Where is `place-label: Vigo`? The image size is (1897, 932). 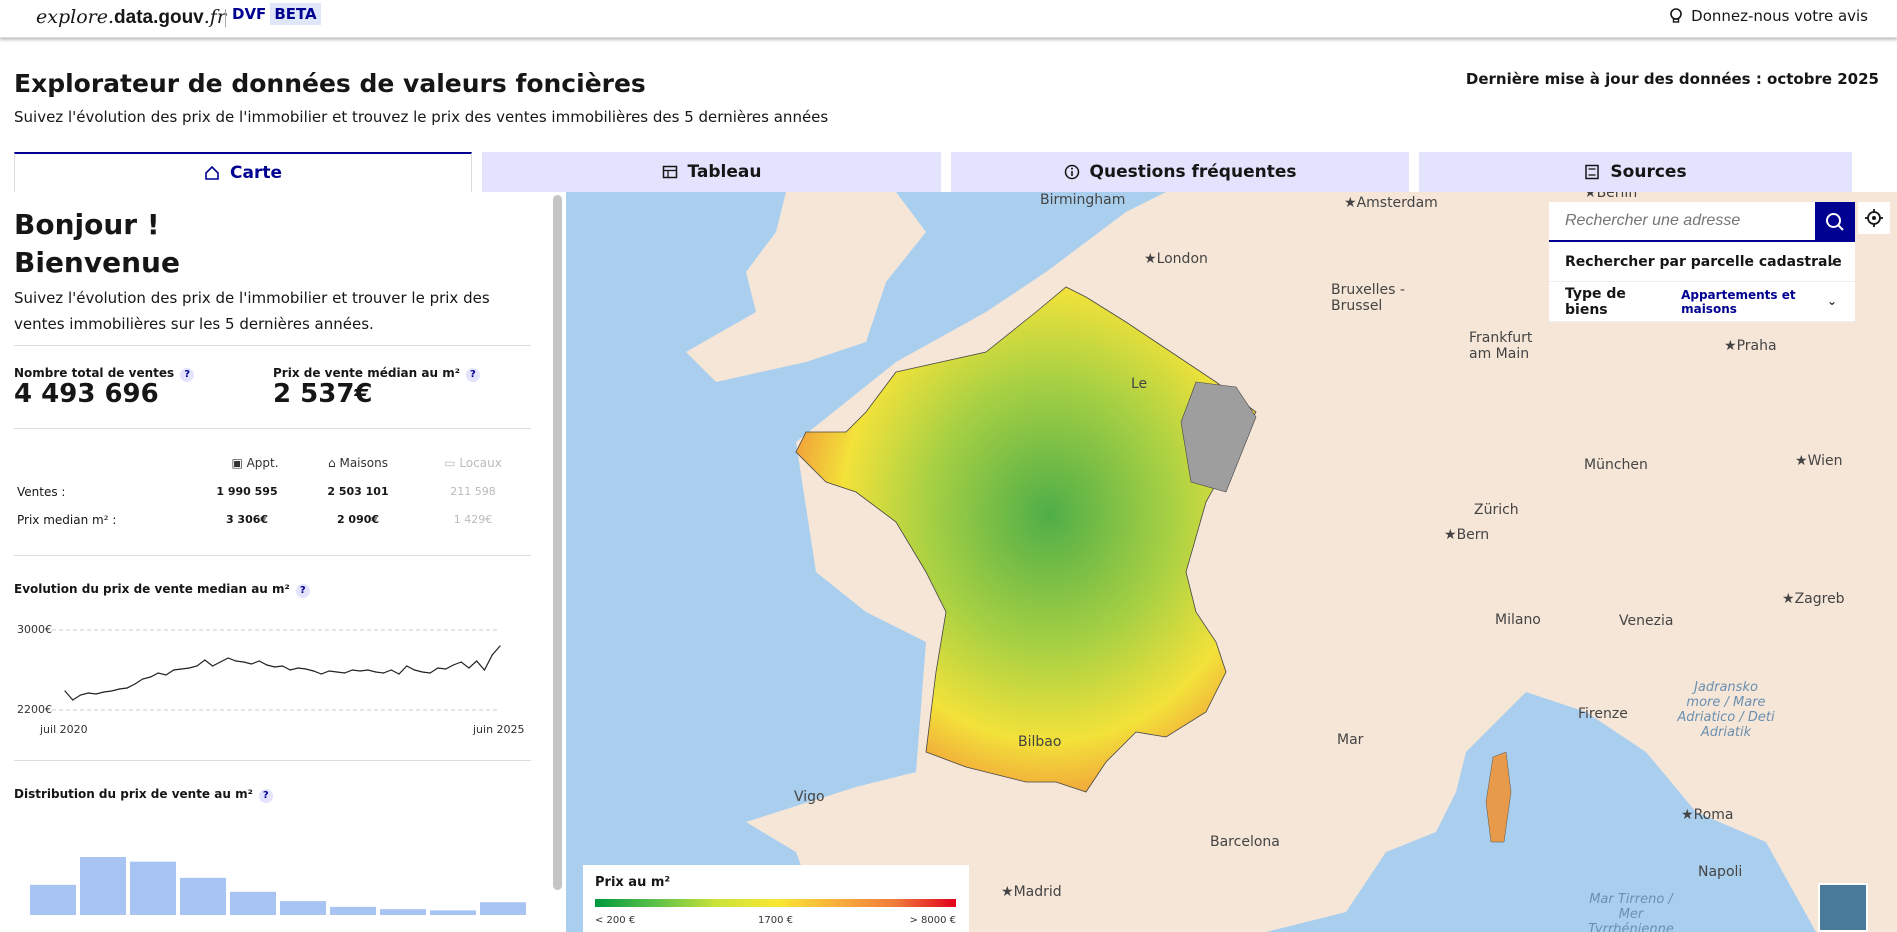
place-label: Vigo is located at coordinates (809, 797).